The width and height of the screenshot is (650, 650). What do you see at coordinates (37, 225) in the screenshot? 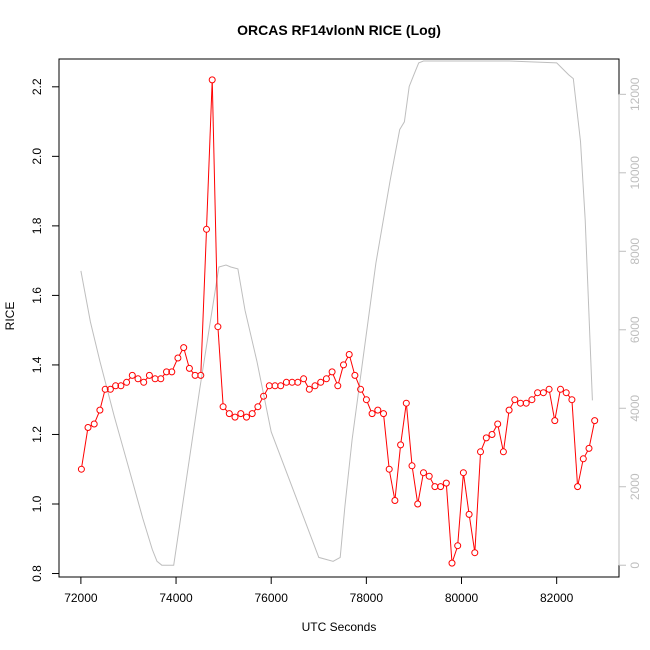
I see `y-tick-label: 1.8` at bounding box center [37, 225].